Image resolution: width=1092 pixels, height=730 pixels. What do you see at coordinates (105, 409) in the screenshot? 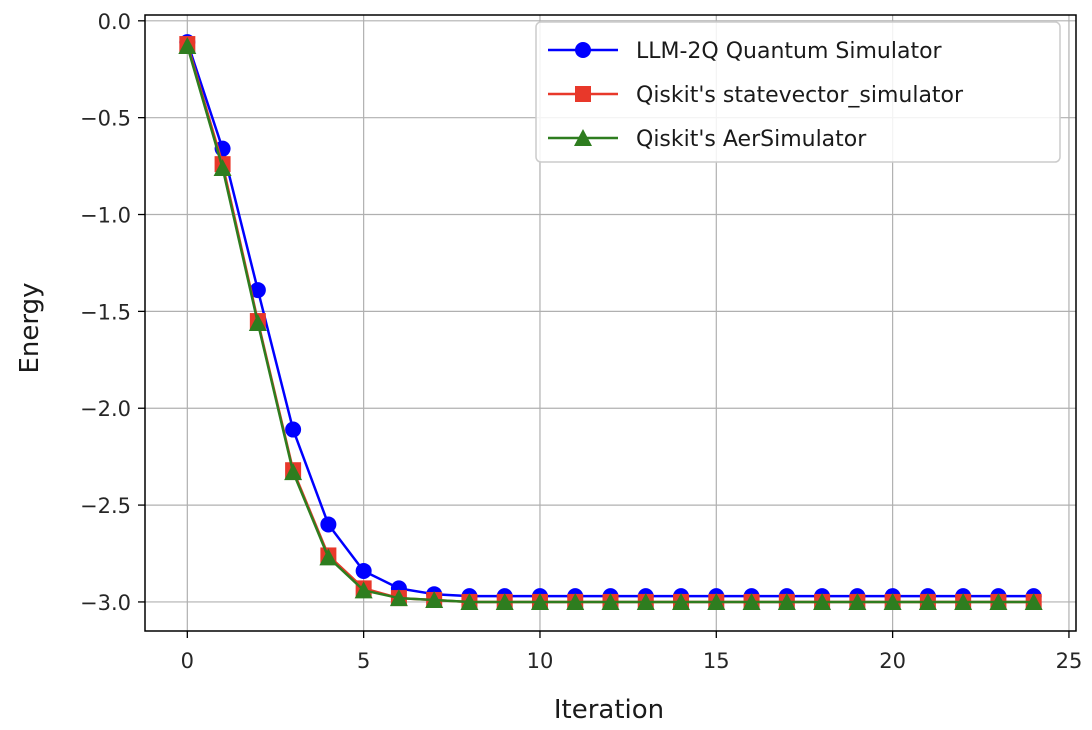
I see `y-tick-label: −2.0` at bounding box center [105, 409].